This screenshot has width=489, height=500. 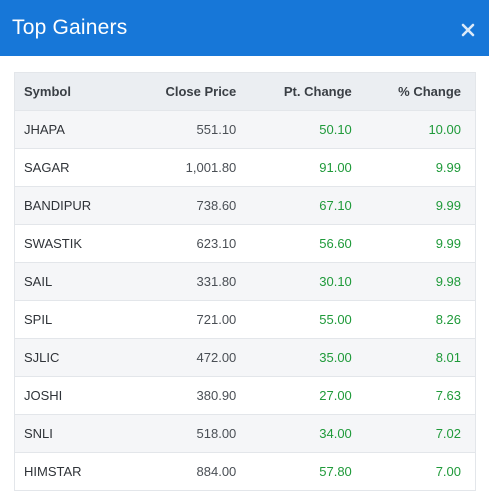 I want to click on cell-pt-change: 34.00, so click(x=335, y=433).